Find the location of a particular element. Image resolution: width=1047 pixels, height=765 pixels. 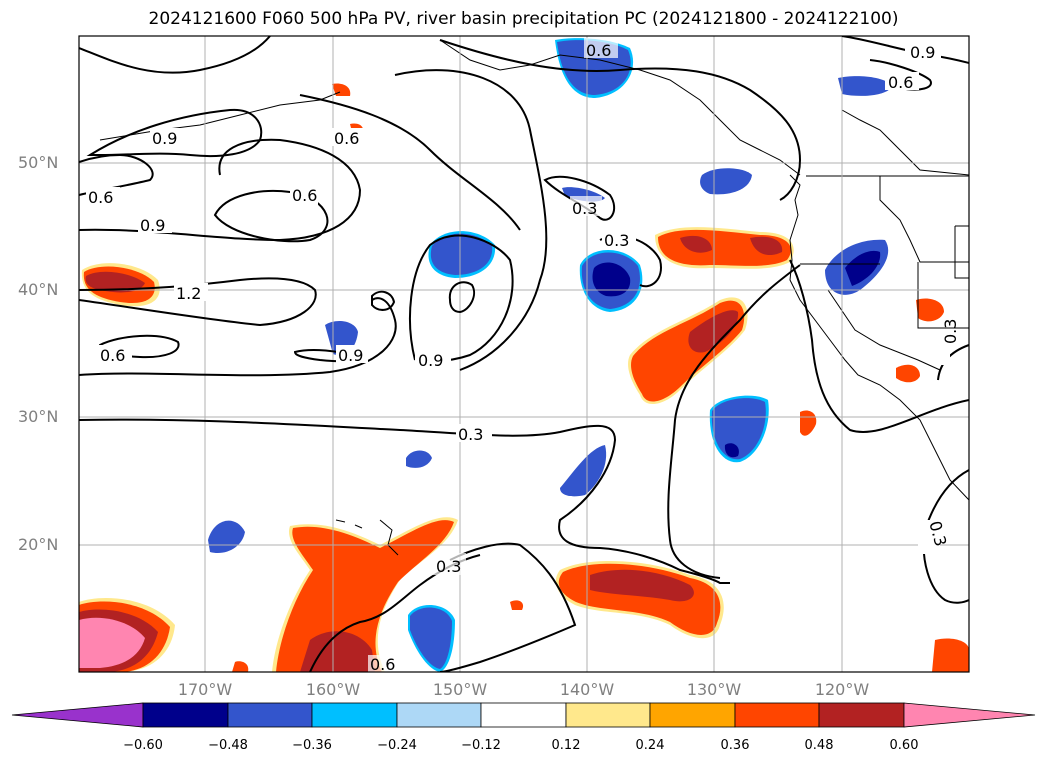

colorbar-tick-label: 0.24 is located at coordinates (650, 745).